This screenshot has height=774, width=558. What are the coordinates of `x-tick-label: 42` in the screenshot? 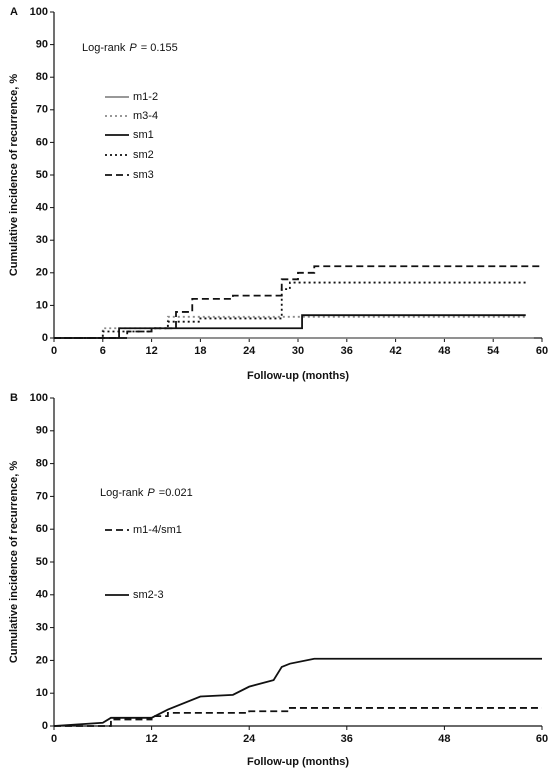 It's located at (395, 351).